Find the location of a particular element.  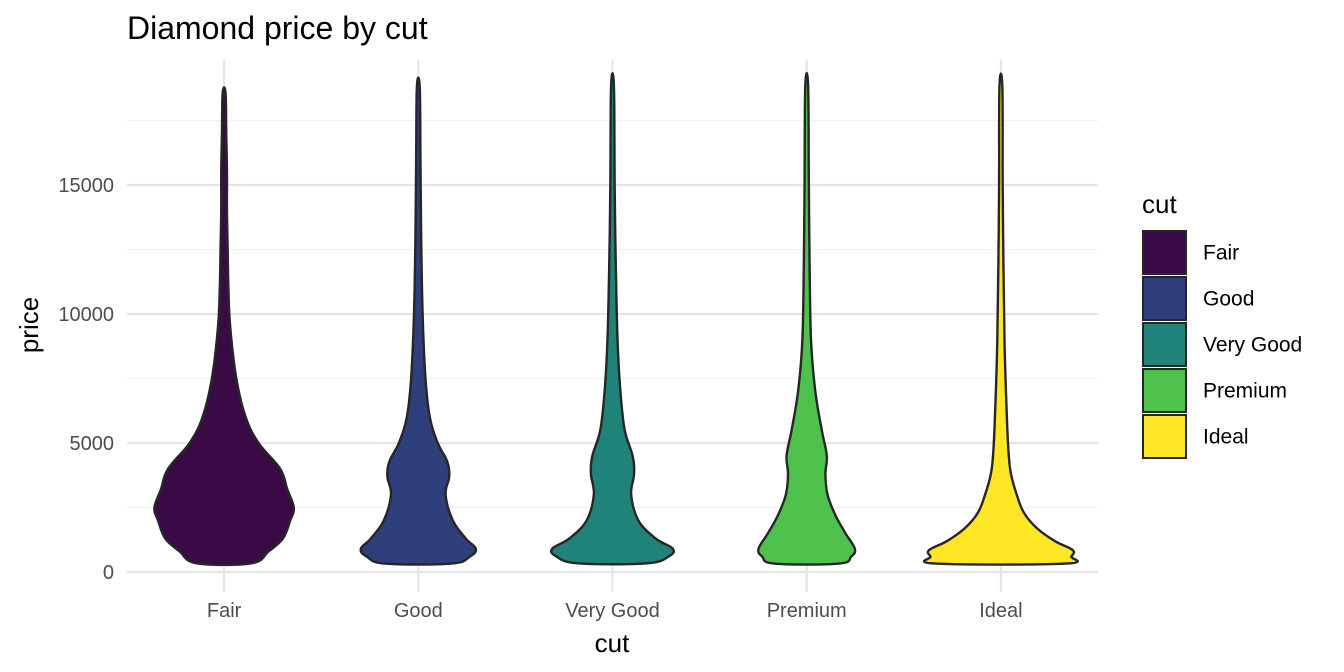

y-axis-title: price is located at coordinates (29, 325).